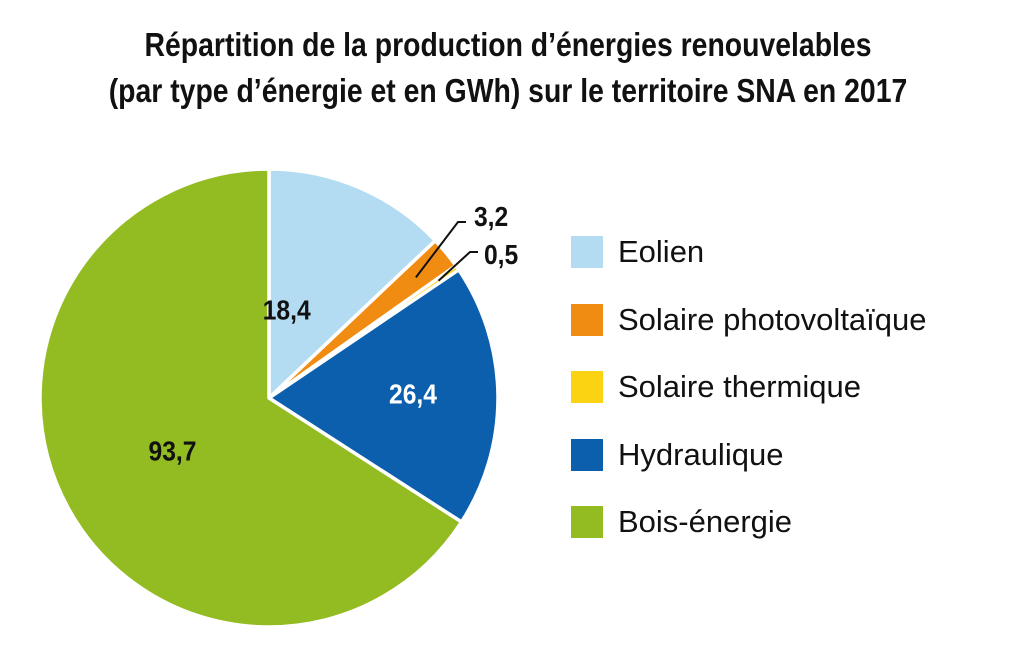 This screenshot has width=1016, height=650. I want to click on legend-swatch-eolien, so click(587, 252).